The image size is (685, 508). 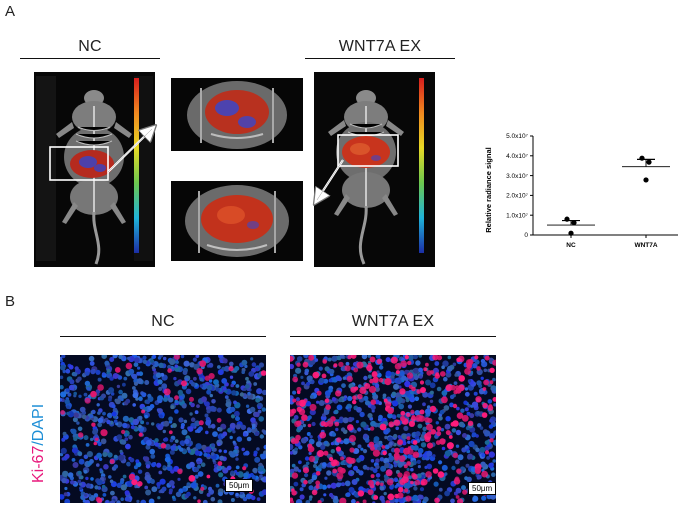 What do you see at coordinates (526, 235) in the screenshot?
I see `y-tick-label: 0` at bounding box center [526, 235].